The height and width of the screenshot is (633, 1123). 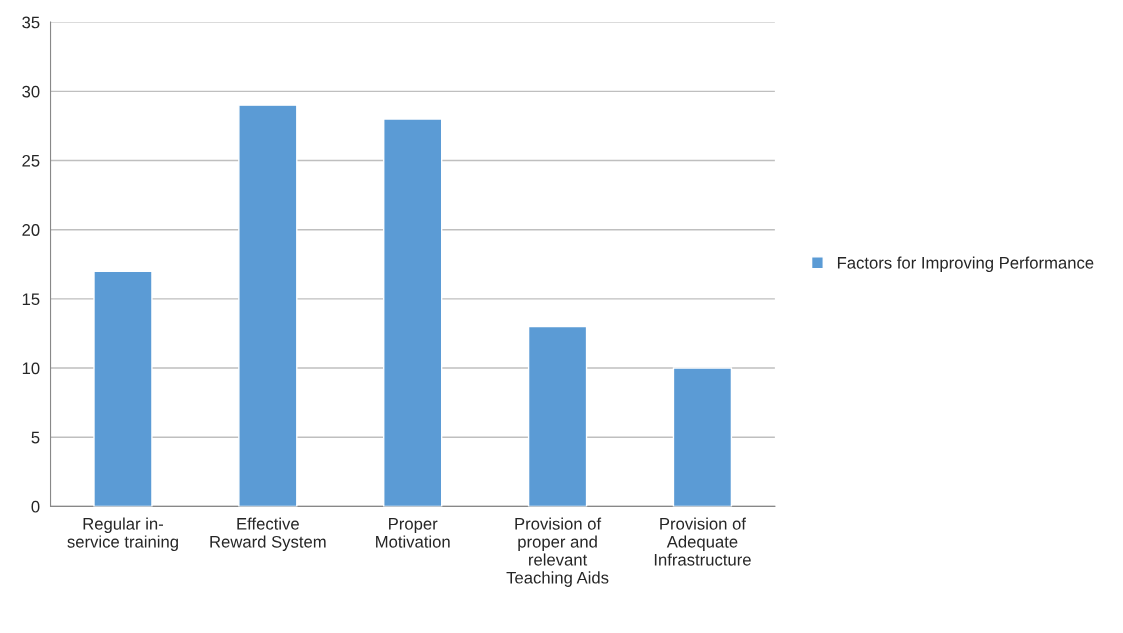 What do you see at coordinates (31, 22) in the screenshot?
I see `y-tick-label: 35` at bounding box center [31, 22].